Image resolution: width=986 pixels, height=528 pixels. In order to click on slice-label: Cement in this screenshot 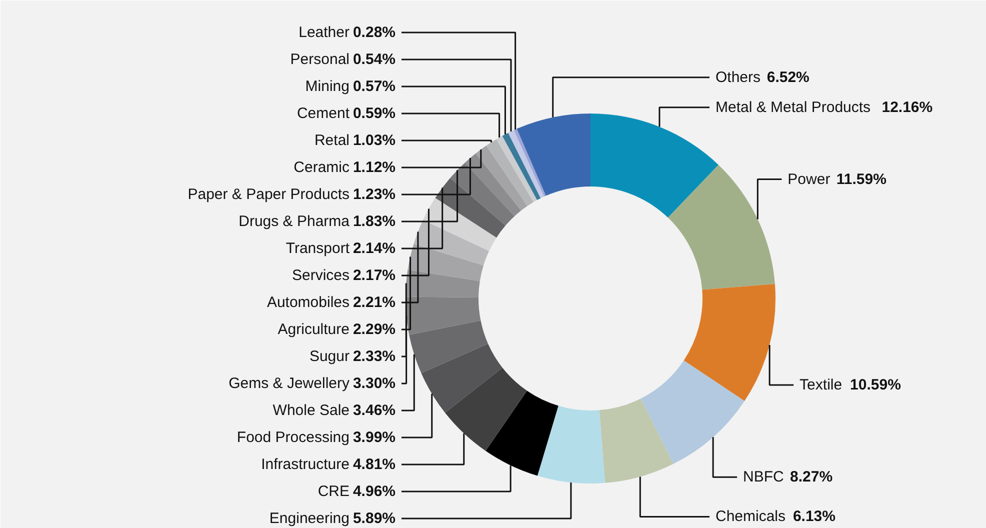, I will do `click(323, 113)`.